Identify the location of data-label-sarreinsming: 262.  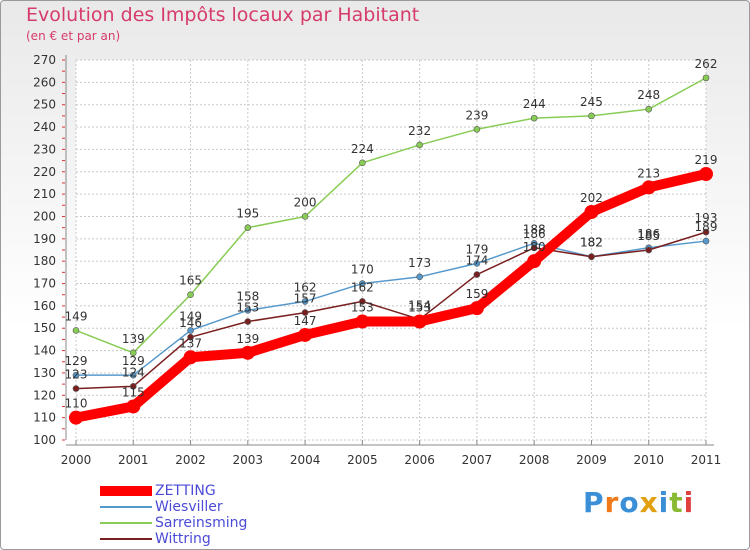
(706, 64).